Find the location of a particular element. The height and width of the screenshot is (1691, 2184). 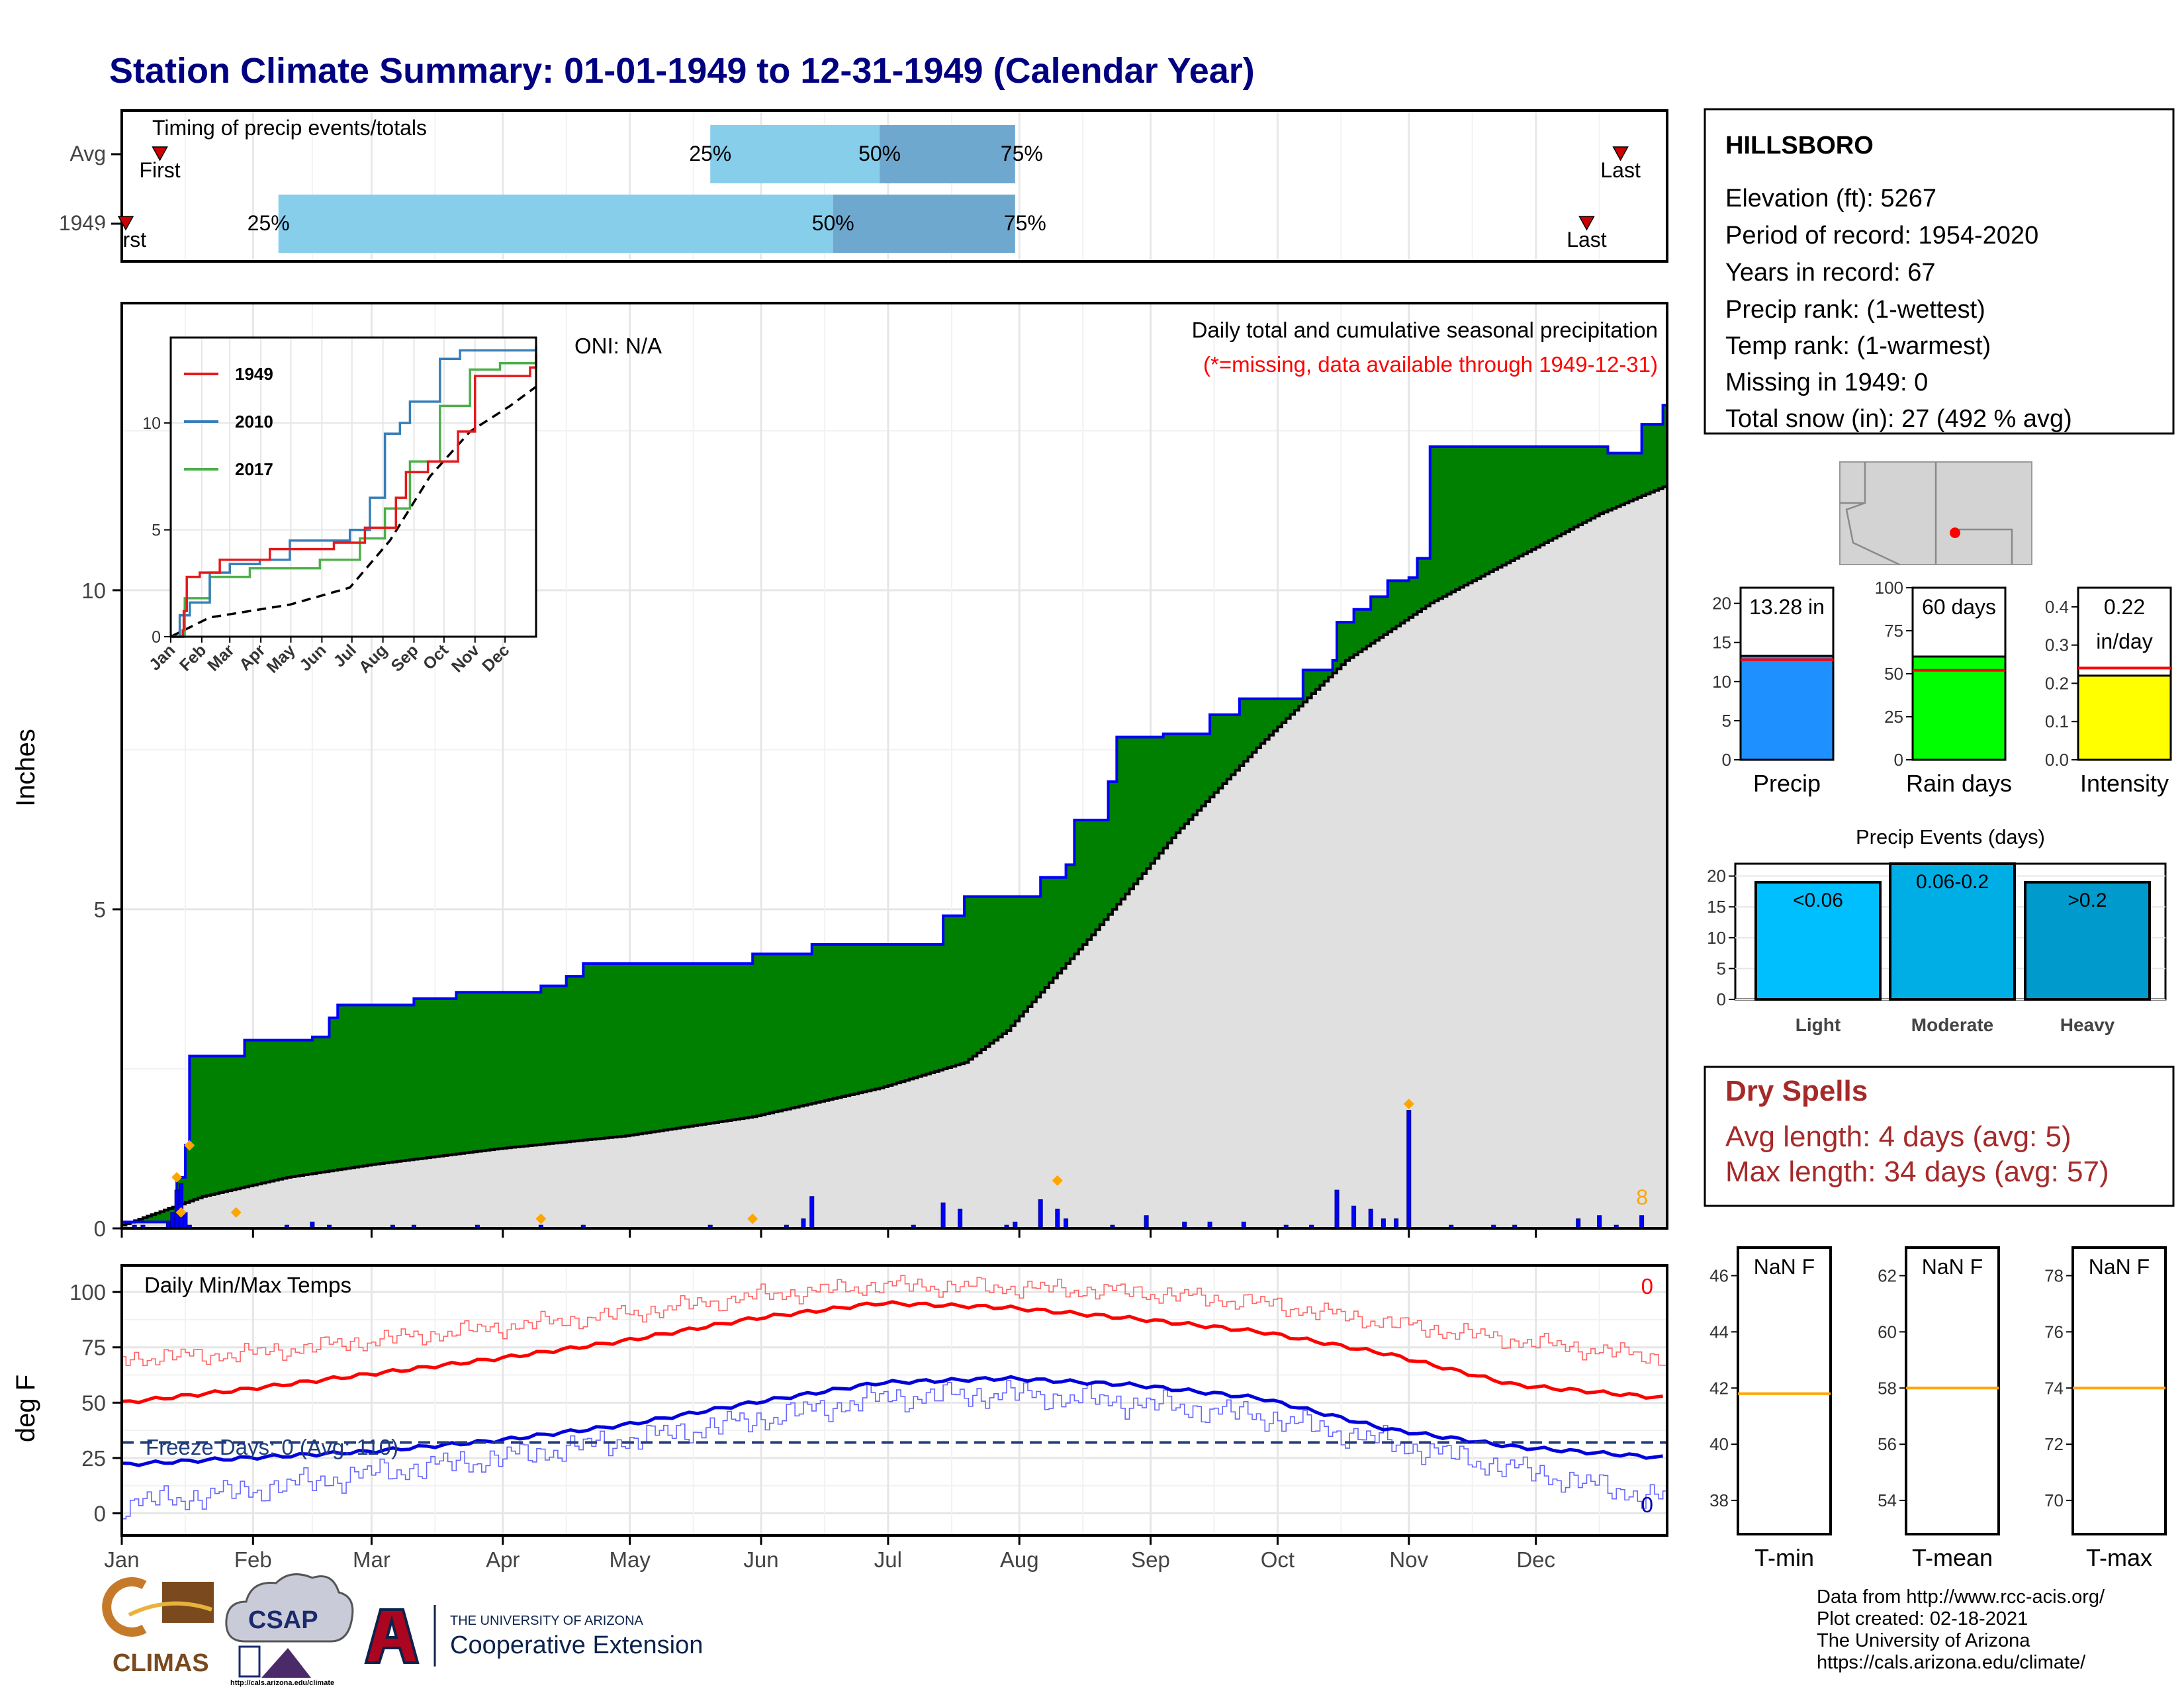

temp-box-frame is located at coordinates (2119, 1390).